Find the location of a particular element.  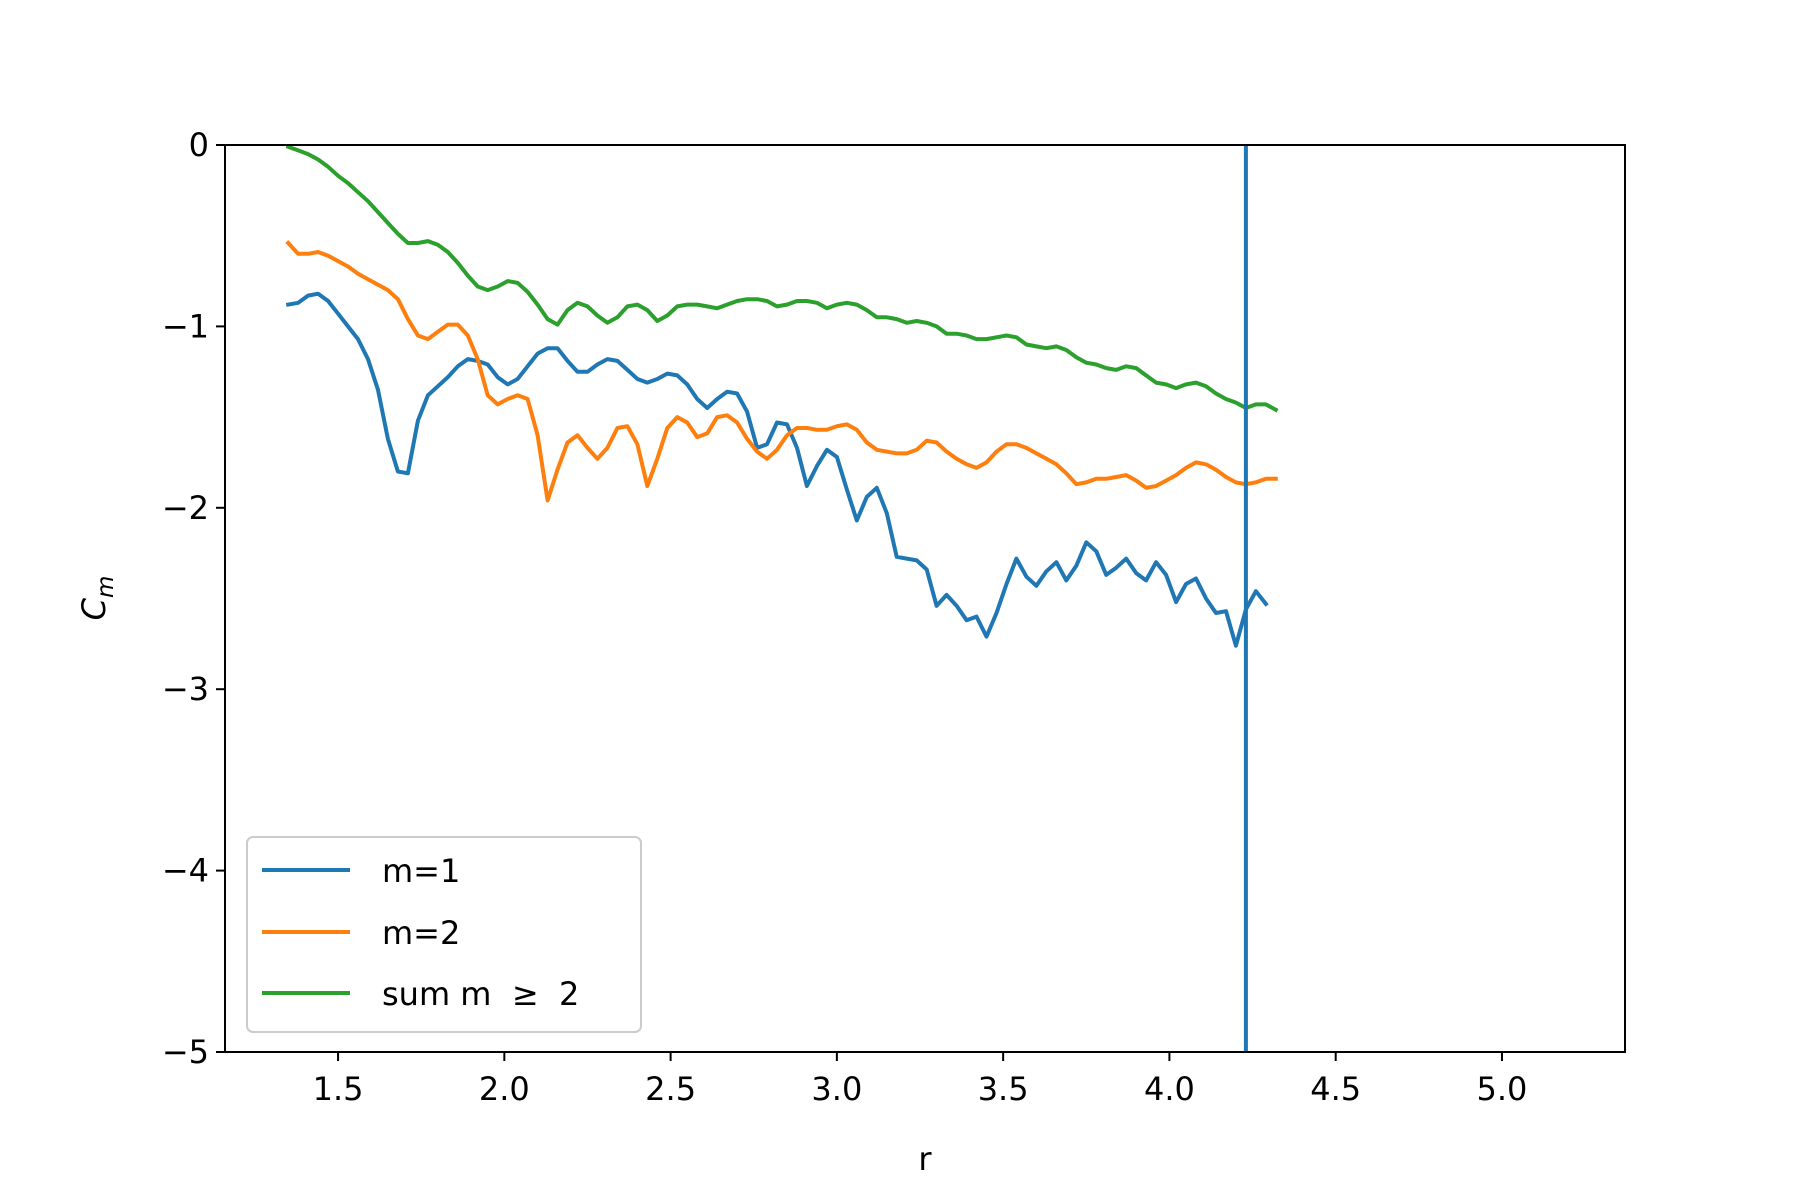

x-tick-label: 2.0 is located at coordinates (504, 1089).